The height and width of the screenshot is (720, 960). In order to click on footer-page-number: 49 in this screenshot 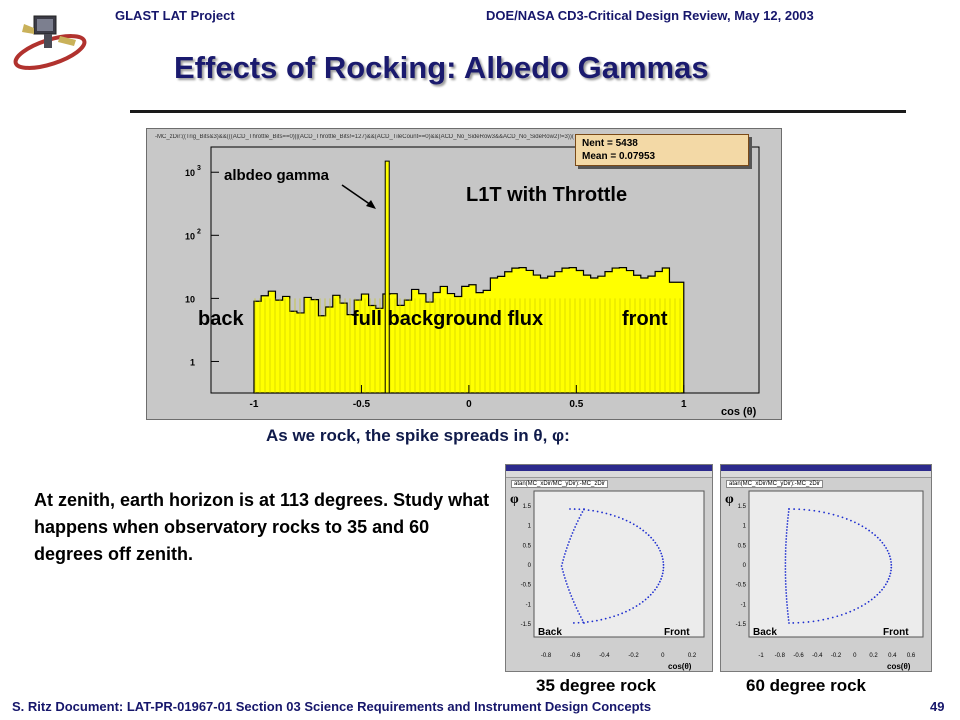, I will do `click(937, 706)`.